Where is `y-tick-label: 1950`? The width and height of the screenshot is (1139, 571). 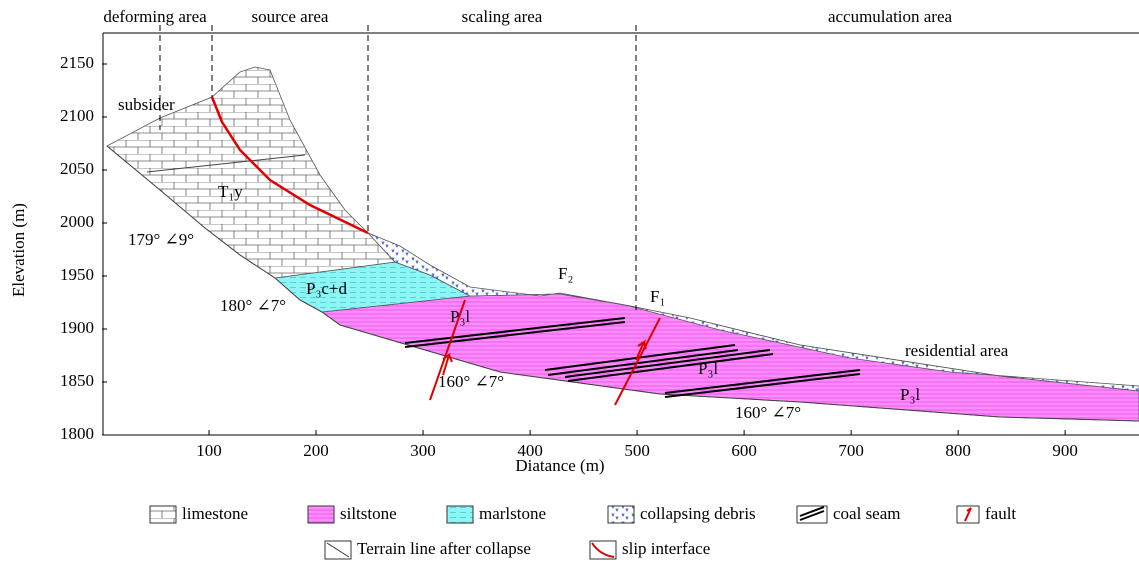
y-tick-label: 1950 is located at coordinates (77, 274).